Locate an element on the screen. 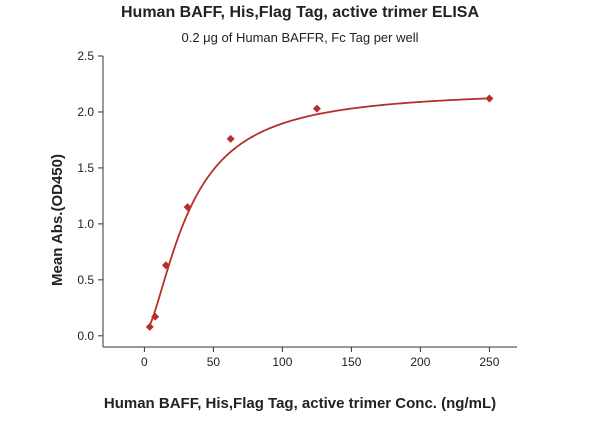  y-tick-label: 1.0 is located at coordinates (85, 224).